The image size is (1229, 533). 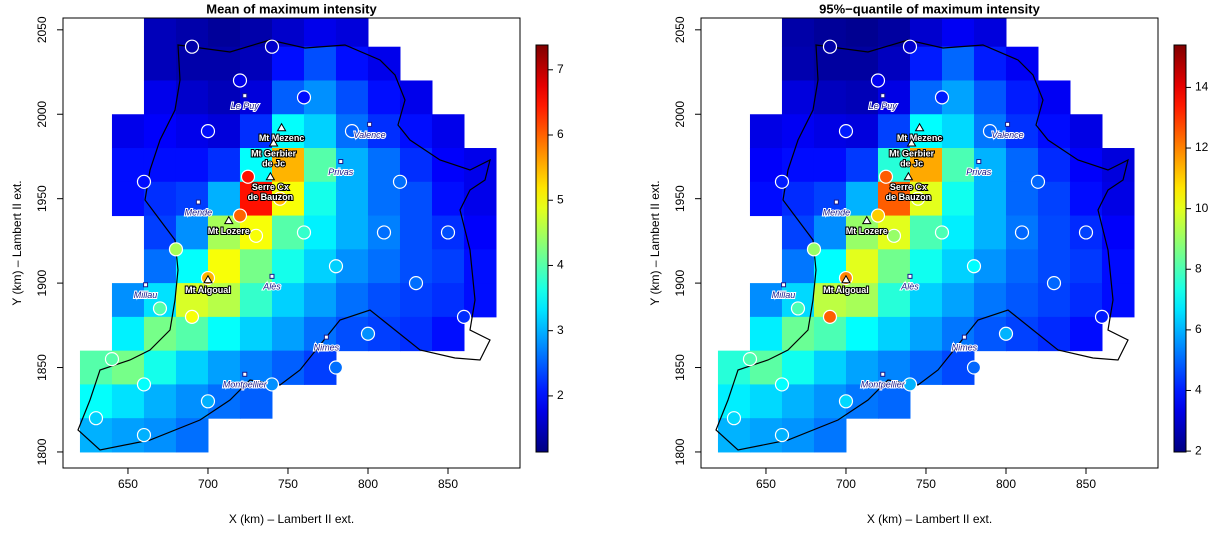 What do you see at coordinates (128, 484) in the screenshot?
I see `x-tick-label: 650` at bounding box center [128, 484].